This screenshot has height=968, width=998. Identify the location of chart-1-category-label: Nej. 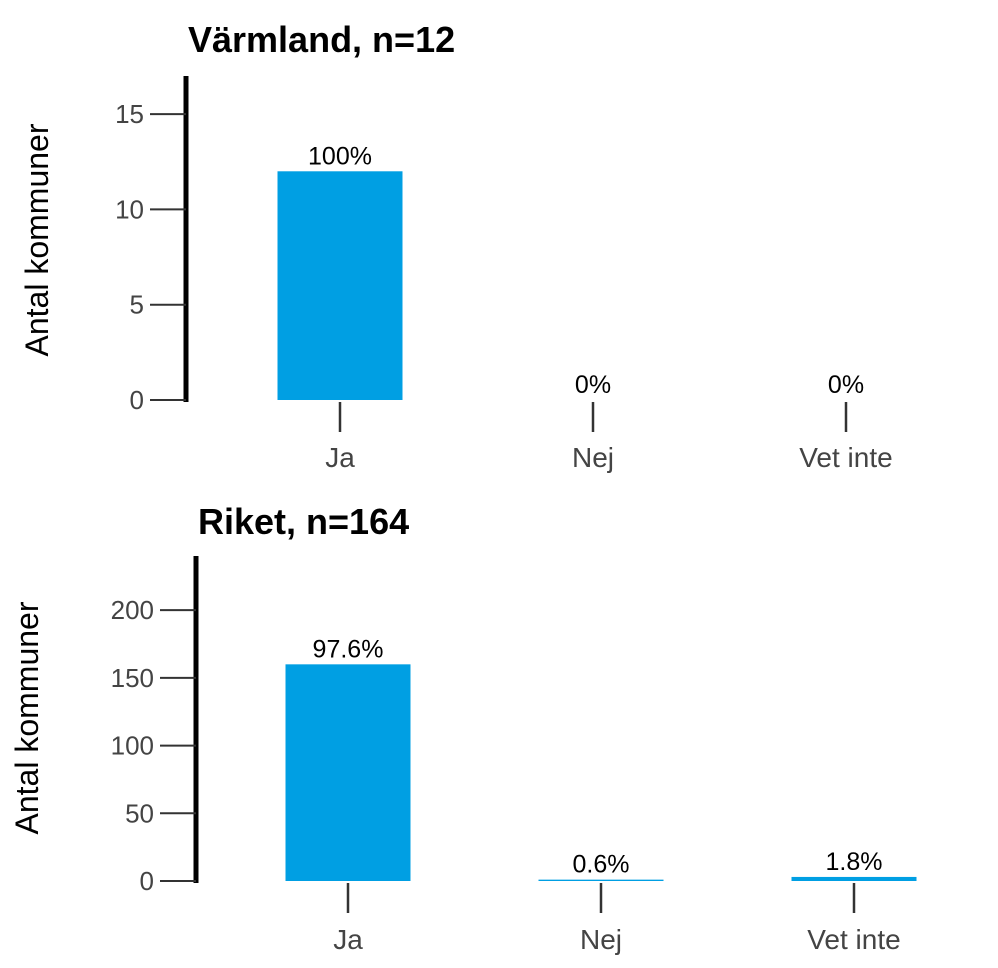
(601, 939).